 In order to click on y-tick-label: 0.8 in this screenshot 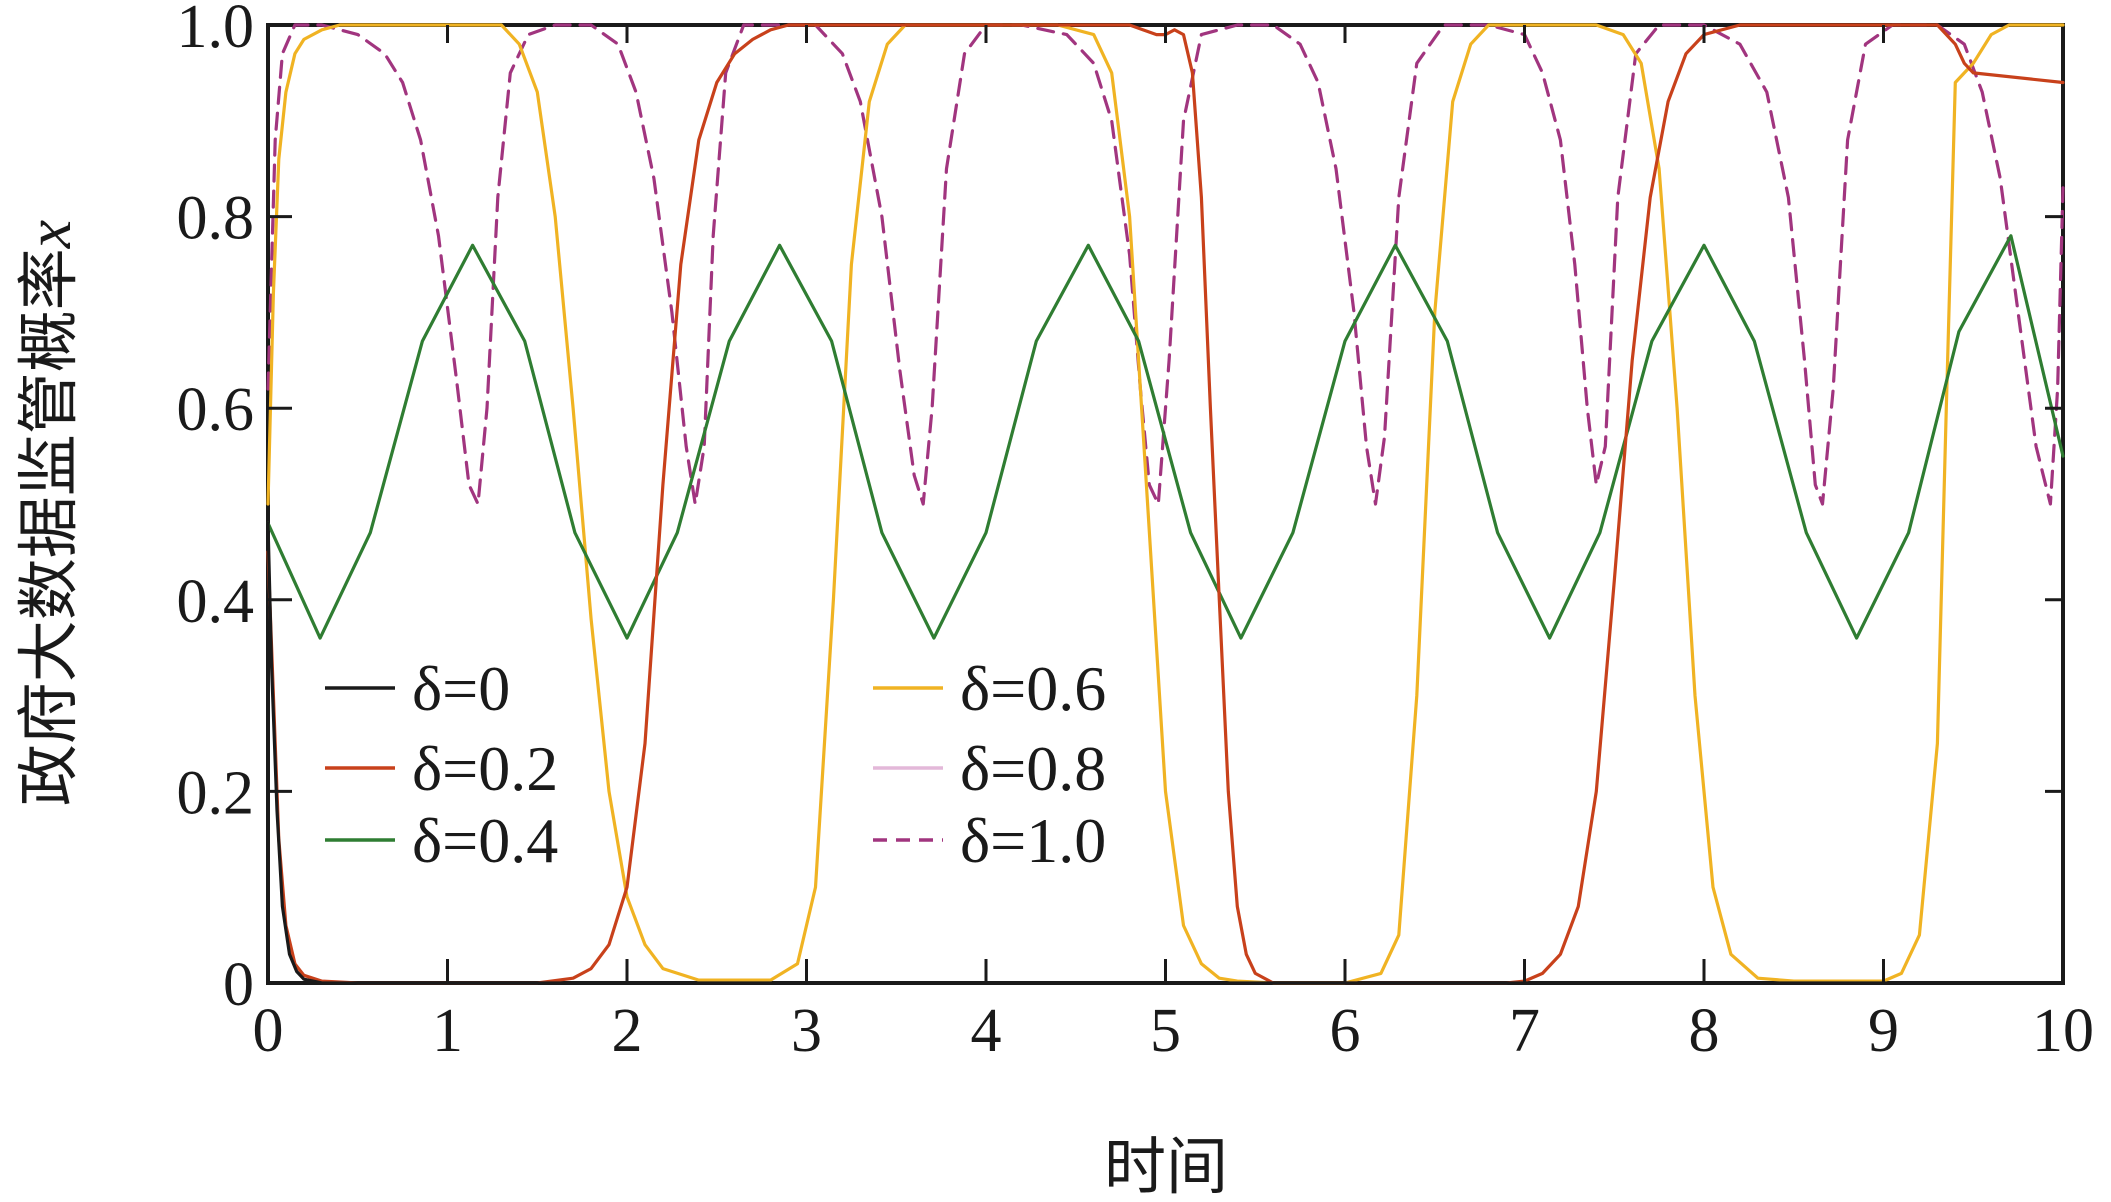, I will do `click(216, 219)`.